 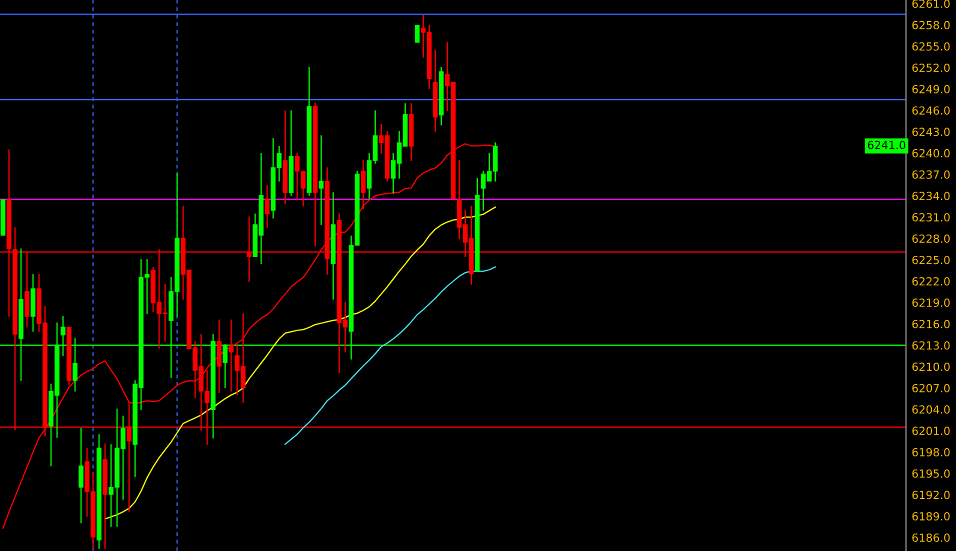 What do you see at coordinates (931, 4) in the screenshot?
I see `y-tick-label: 6261.0` at bounding box center [931, 4].